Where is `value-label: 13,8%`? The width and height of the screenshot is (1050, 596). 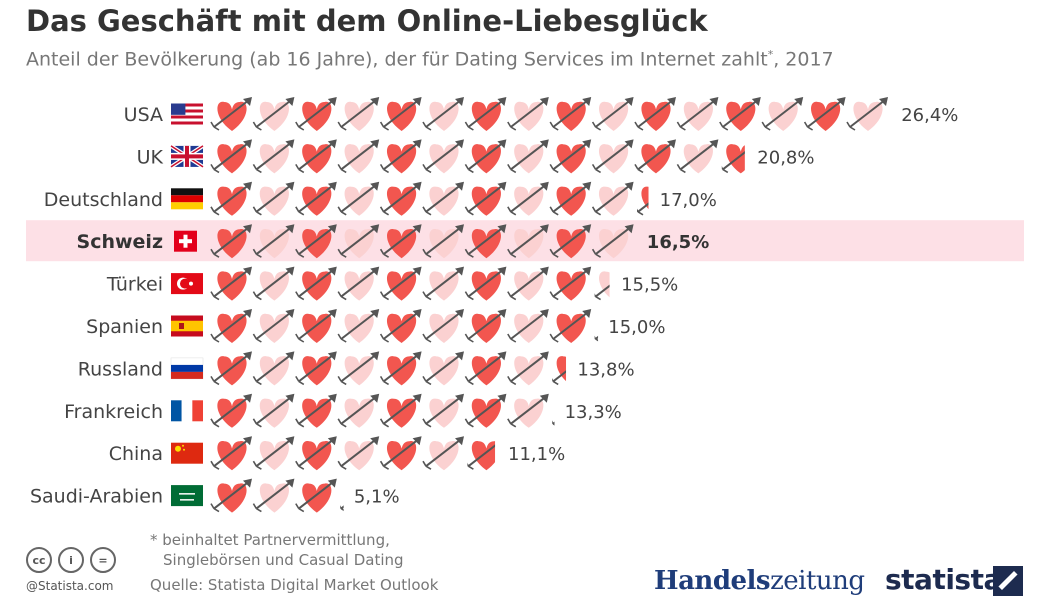
value-label: 13,8% is located at coordinates (605, 369).